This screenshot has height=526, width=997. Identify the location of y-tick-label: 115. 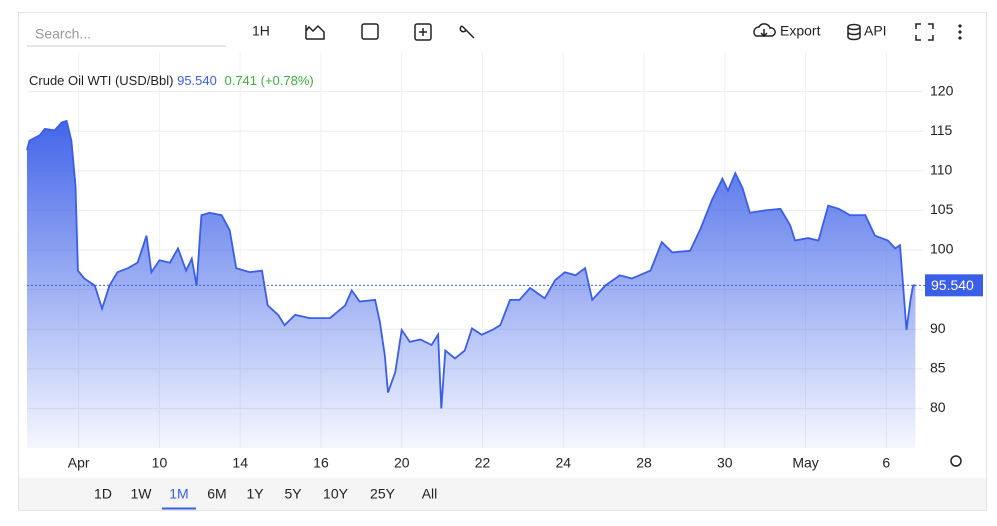
(941, 130).